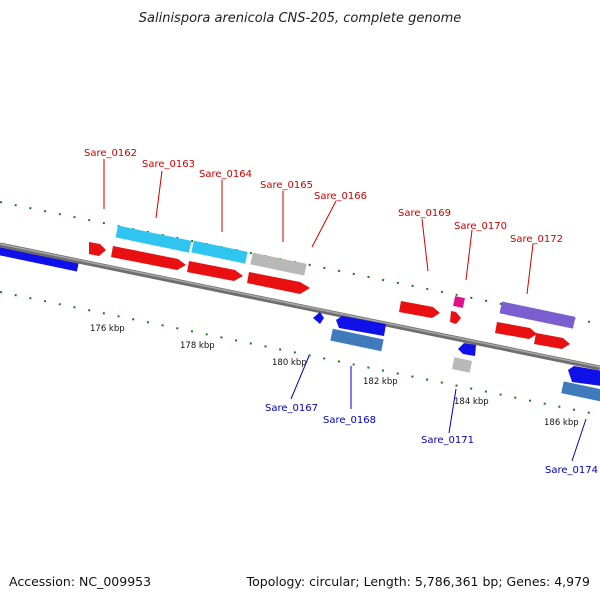  Describe the element at coordinates (561, 423) in the screenshot. I see `tick-label-186: 186 kbp` at that location.